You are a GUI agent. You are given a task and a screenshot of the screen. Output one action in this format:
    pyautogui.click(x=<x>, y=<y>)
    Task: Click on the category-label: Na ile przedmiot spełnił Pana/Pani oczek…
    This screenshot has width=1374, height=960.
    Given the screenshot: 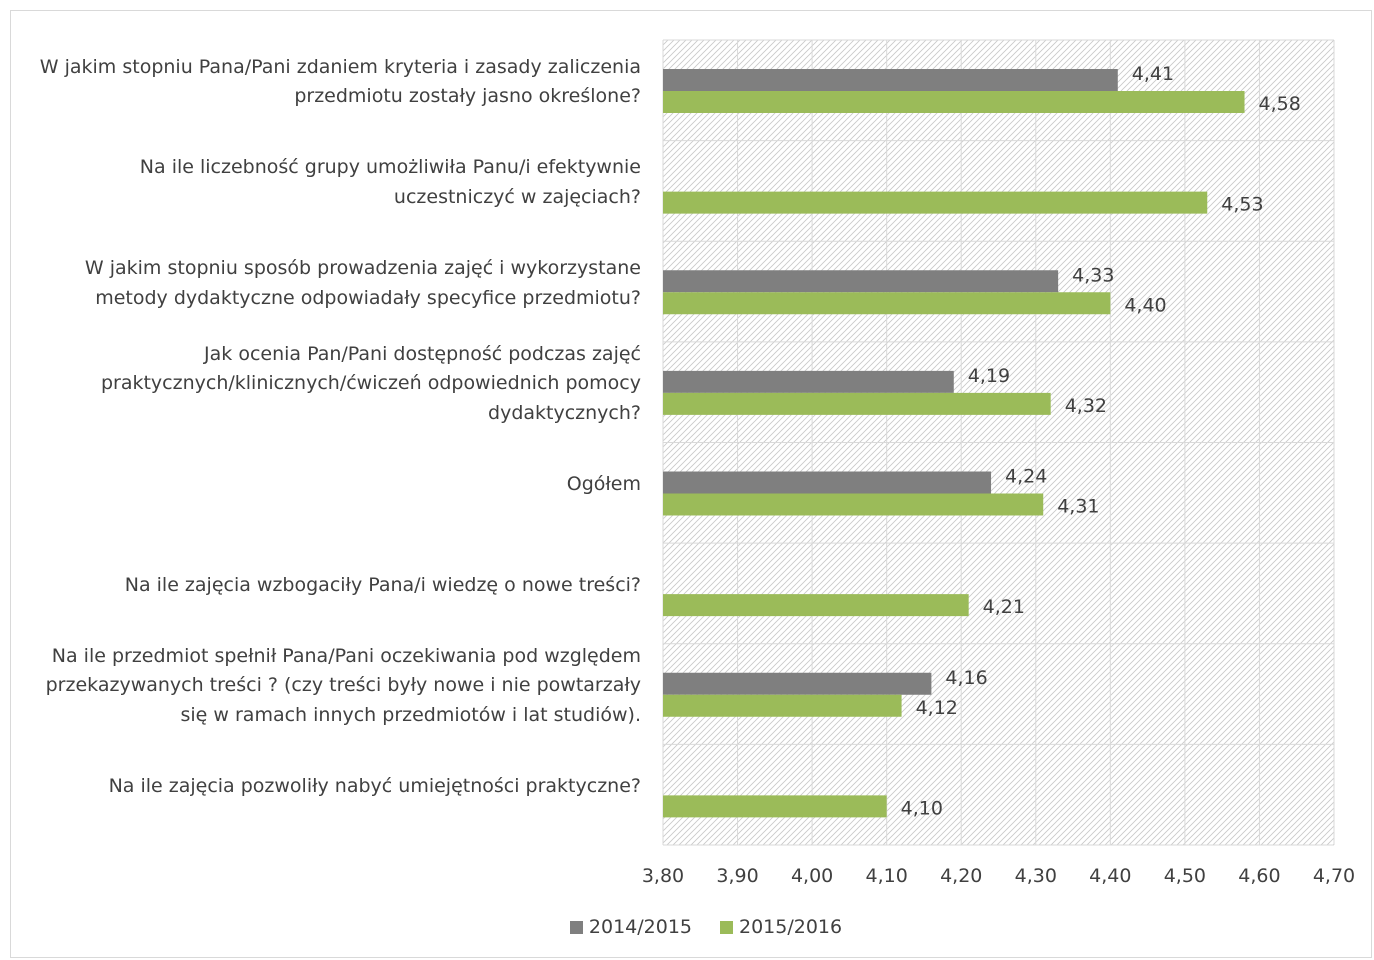 What is the action you would take?
    pyautogui.click(x=328, y=686)
    